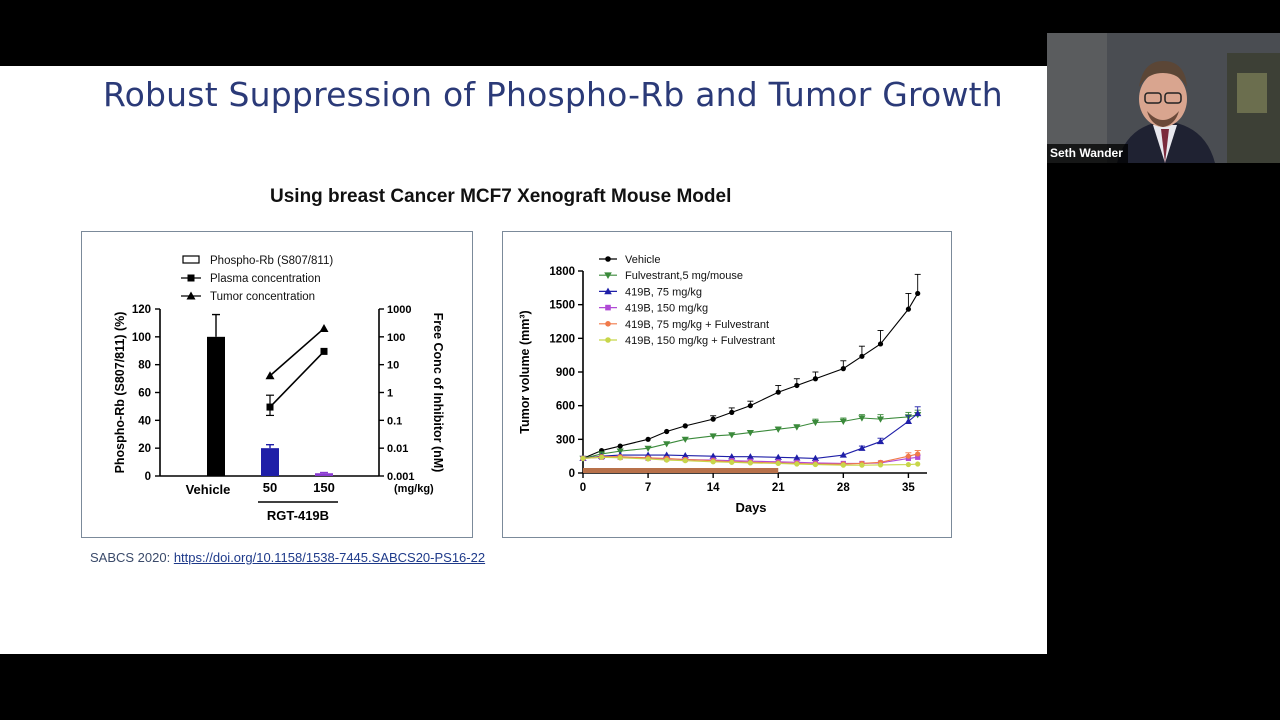  Describe the element at coordinates (843, 488) in the screenshot. I see `x-tick-label: 28` at that location.